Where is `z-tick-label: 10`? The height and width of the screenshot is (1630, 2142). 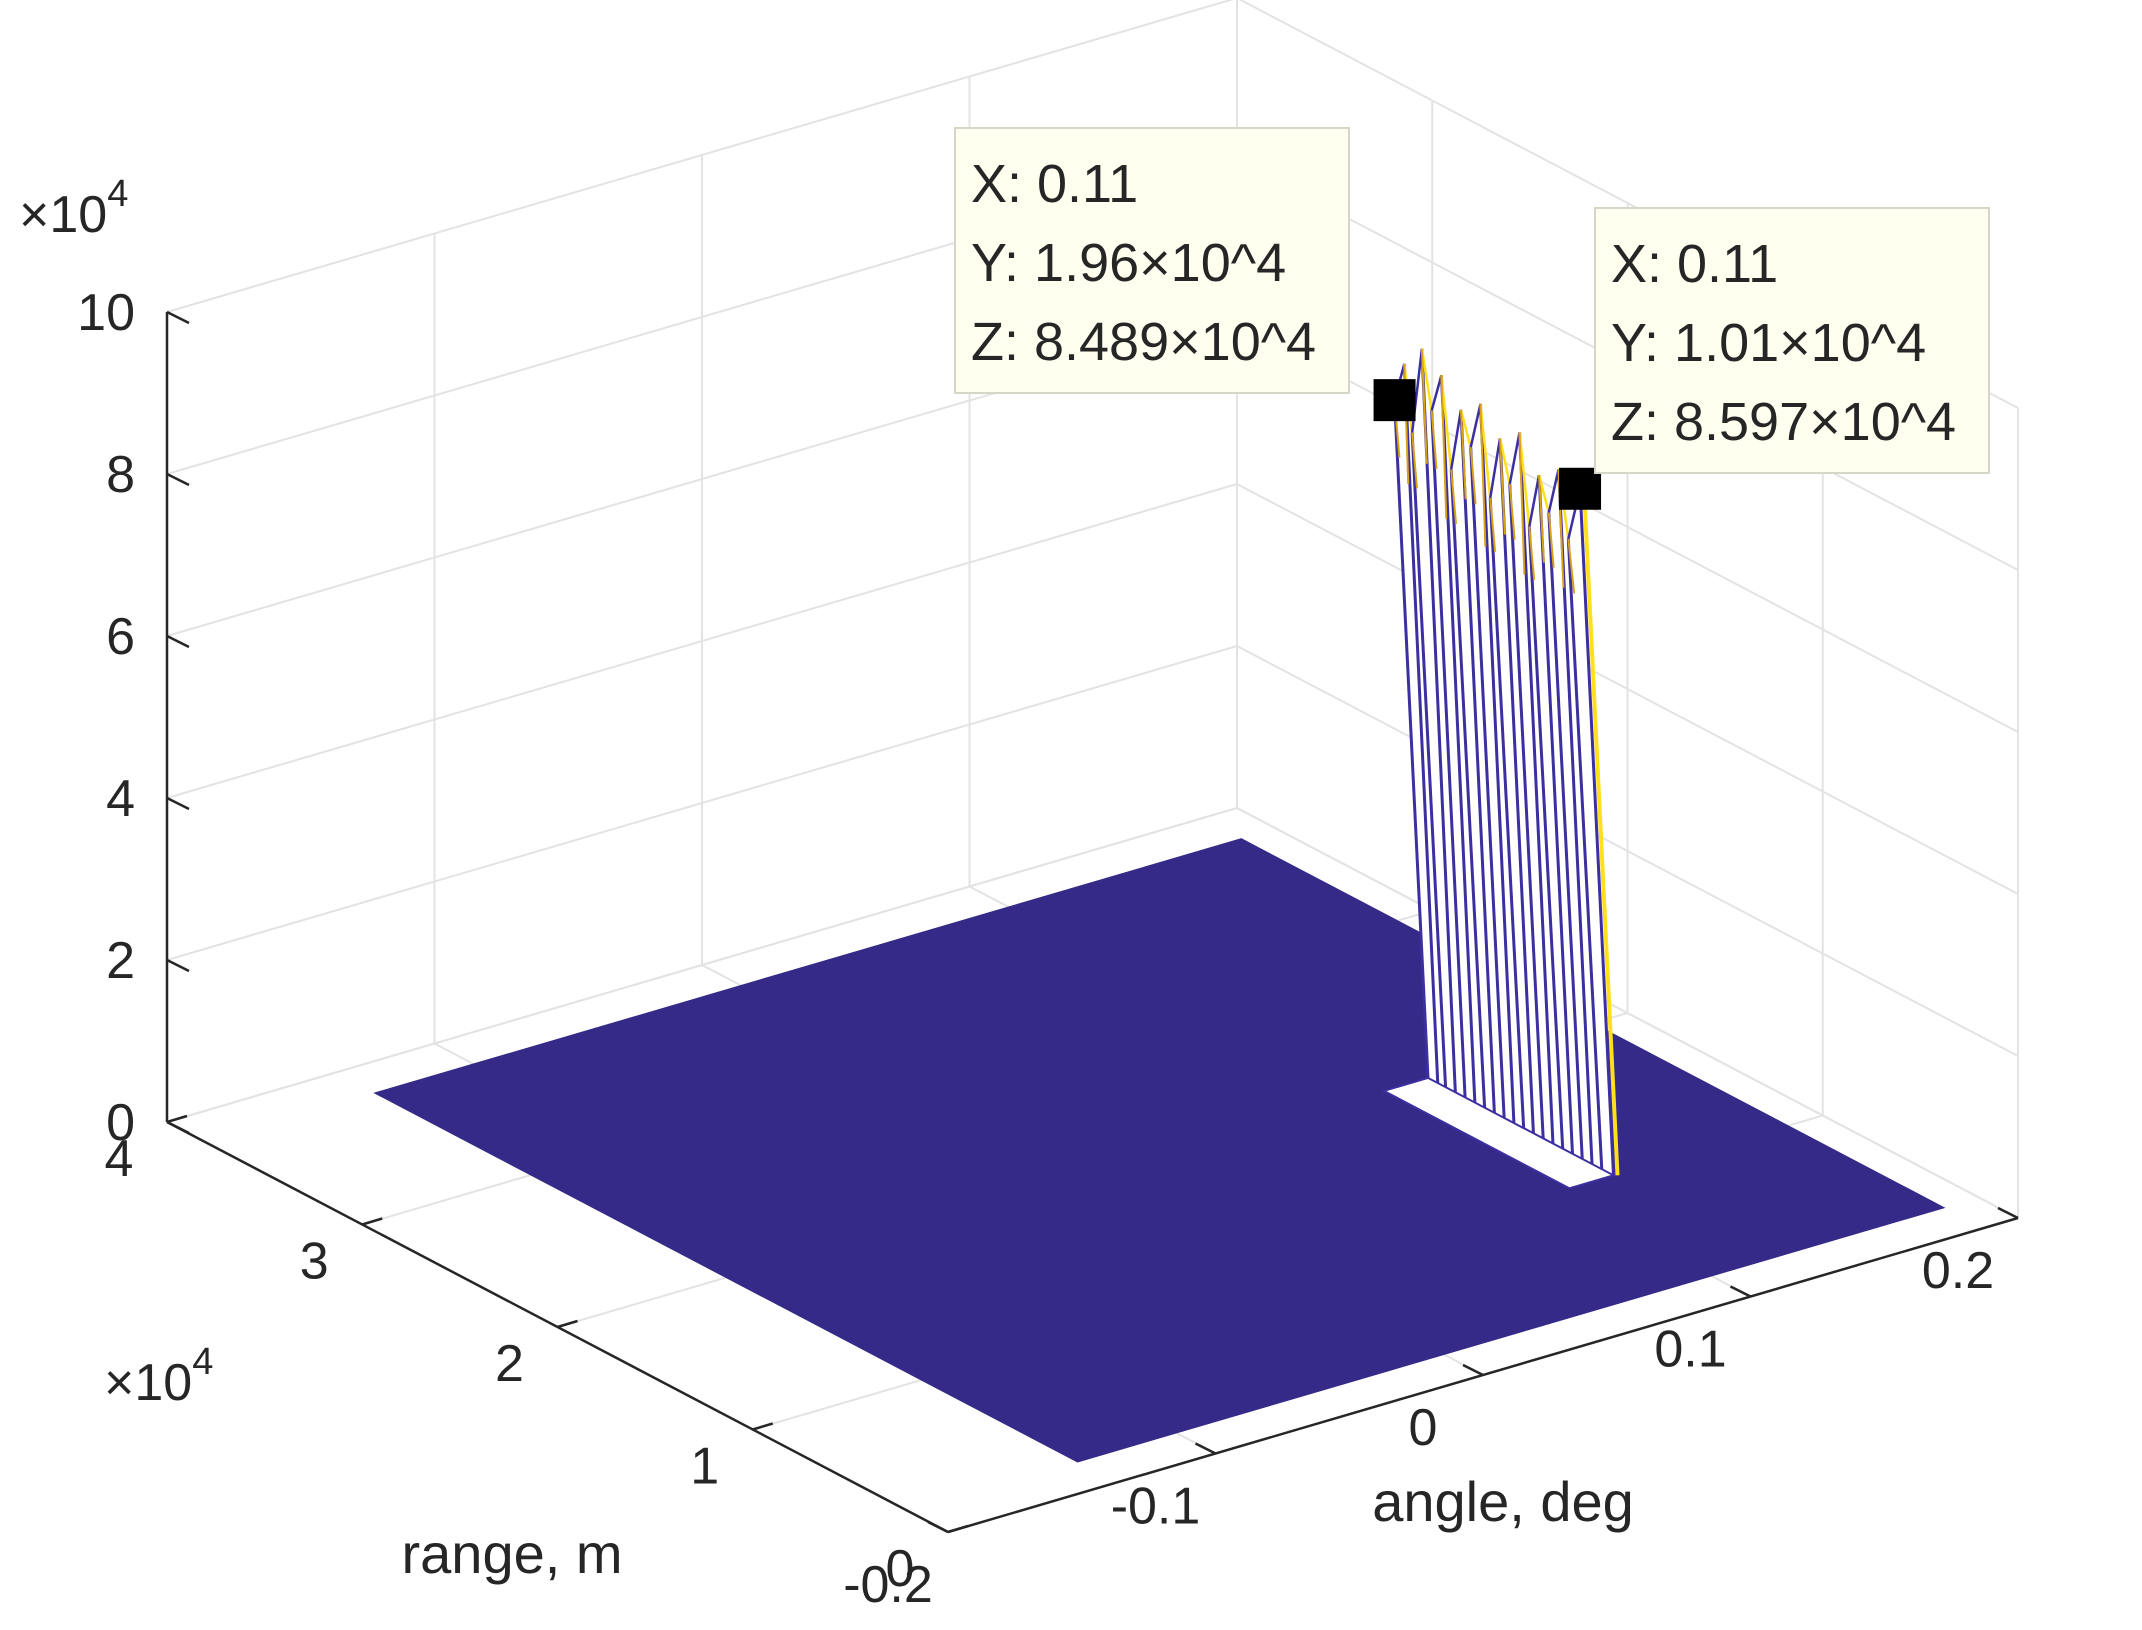 z-tick-label: 10 is located at coordinates (106, 313).